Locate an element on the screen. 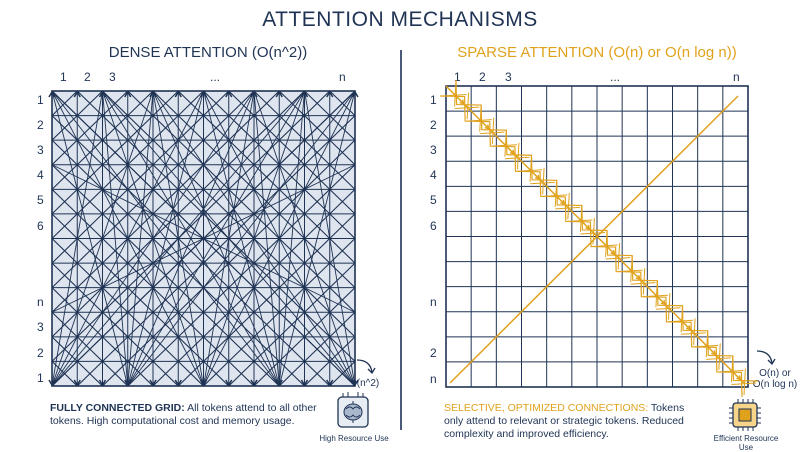  dense-side-label: 2 is located at coordinates (40, 353).